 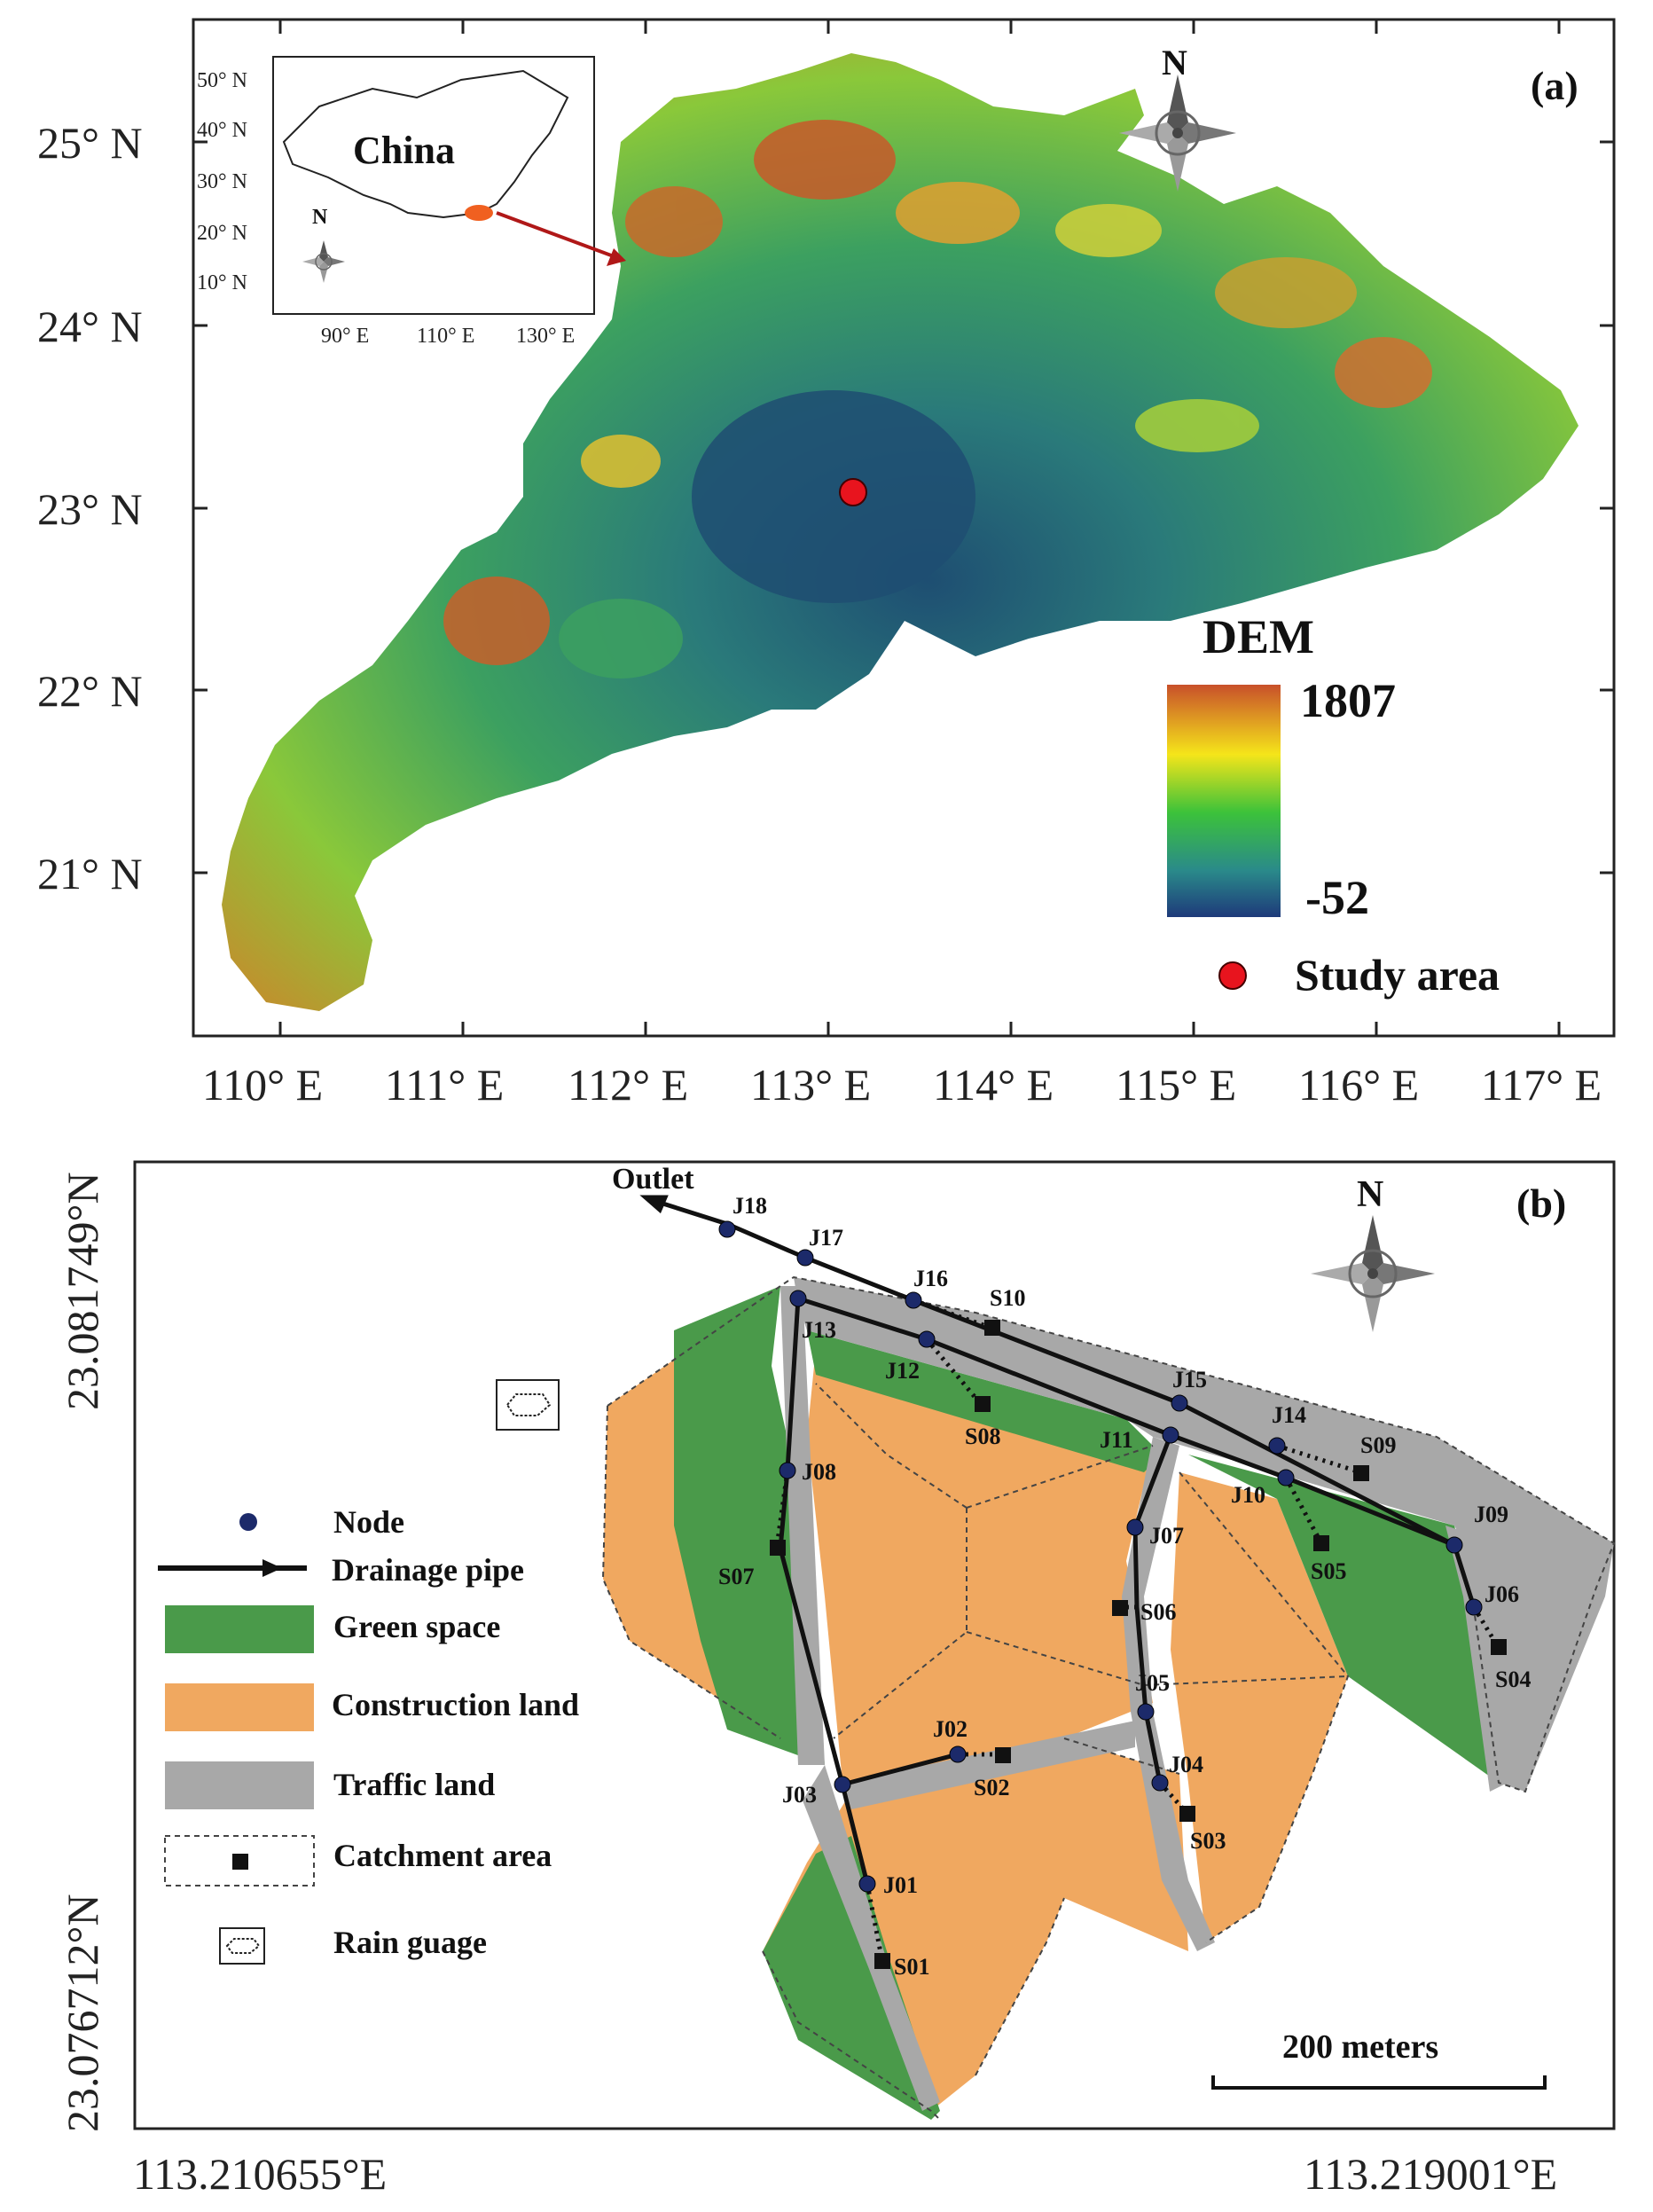 What do you see at coordinates (951, 1729) in the screenshot?
I see `label-j02: J02` at bounding box center [951, 1729].